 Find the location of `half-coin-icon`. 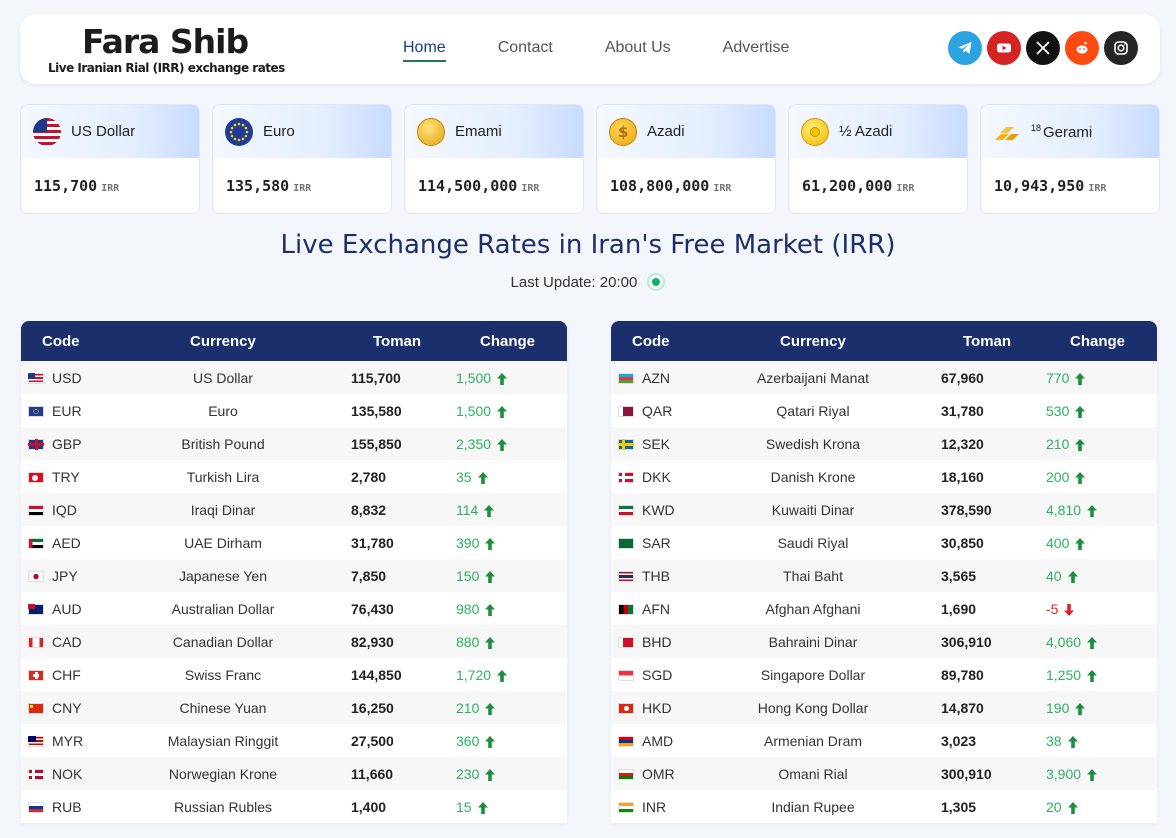

half-coin-icon is located at coordinates (815, 131).